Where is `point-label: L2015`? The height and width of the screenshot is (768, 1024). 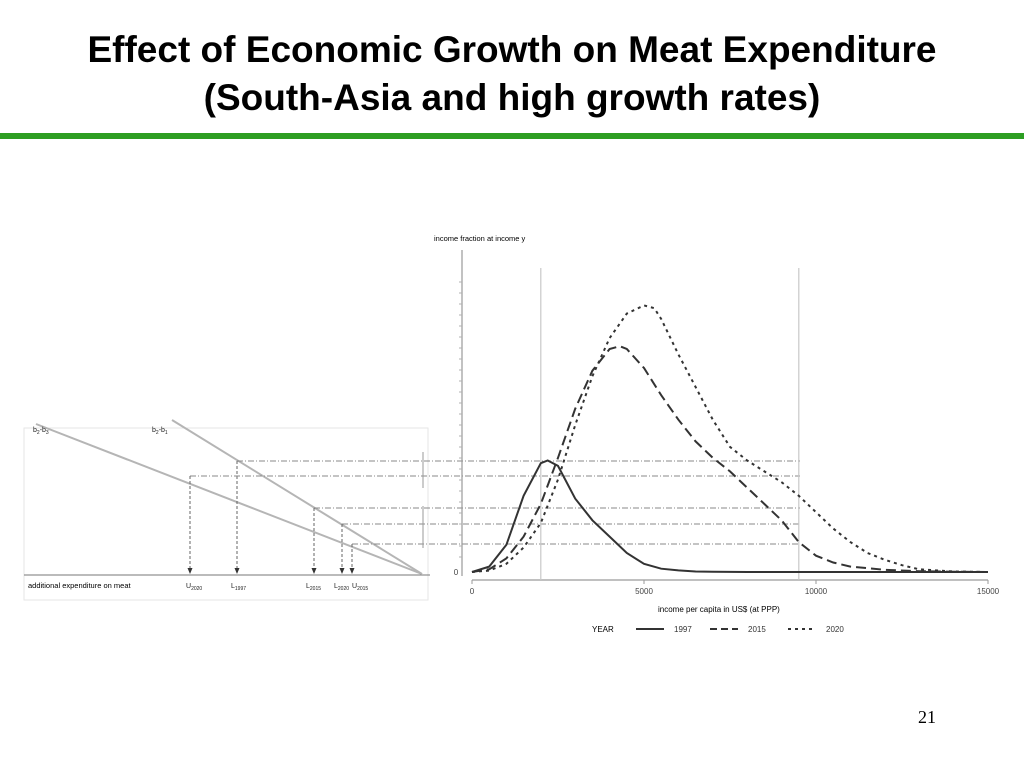 point-label: L2015 is located at coordinates (313, 587).